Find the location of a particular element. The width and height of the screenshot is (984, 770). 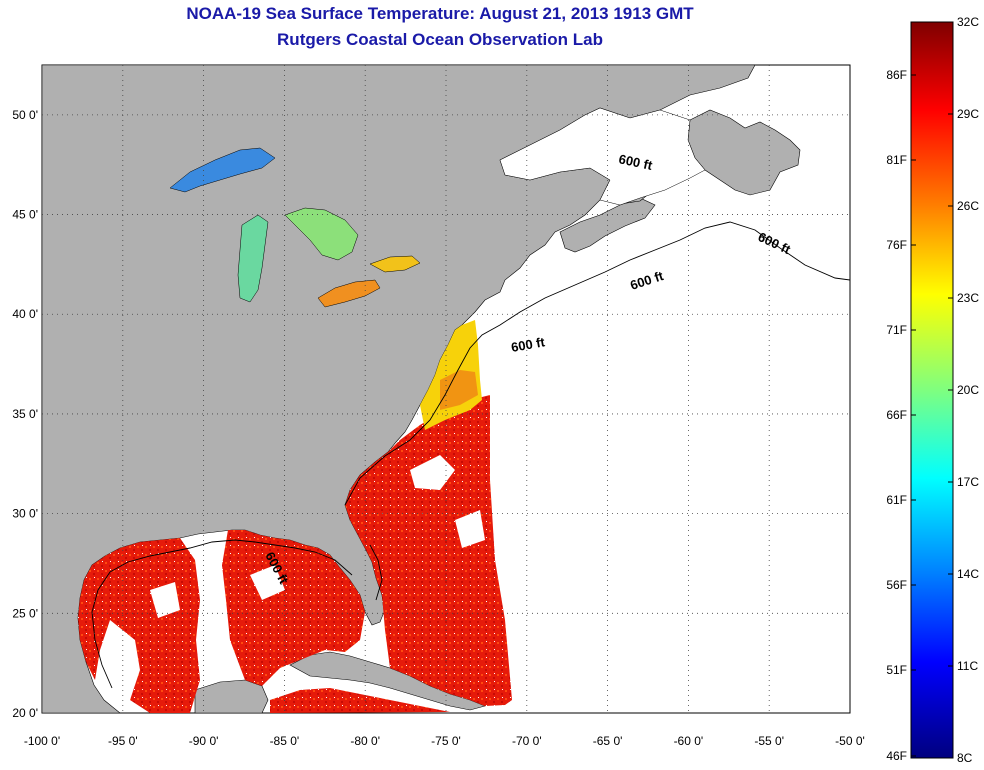

y-tick-label: 25 0' is located at coordinates (25, 613).